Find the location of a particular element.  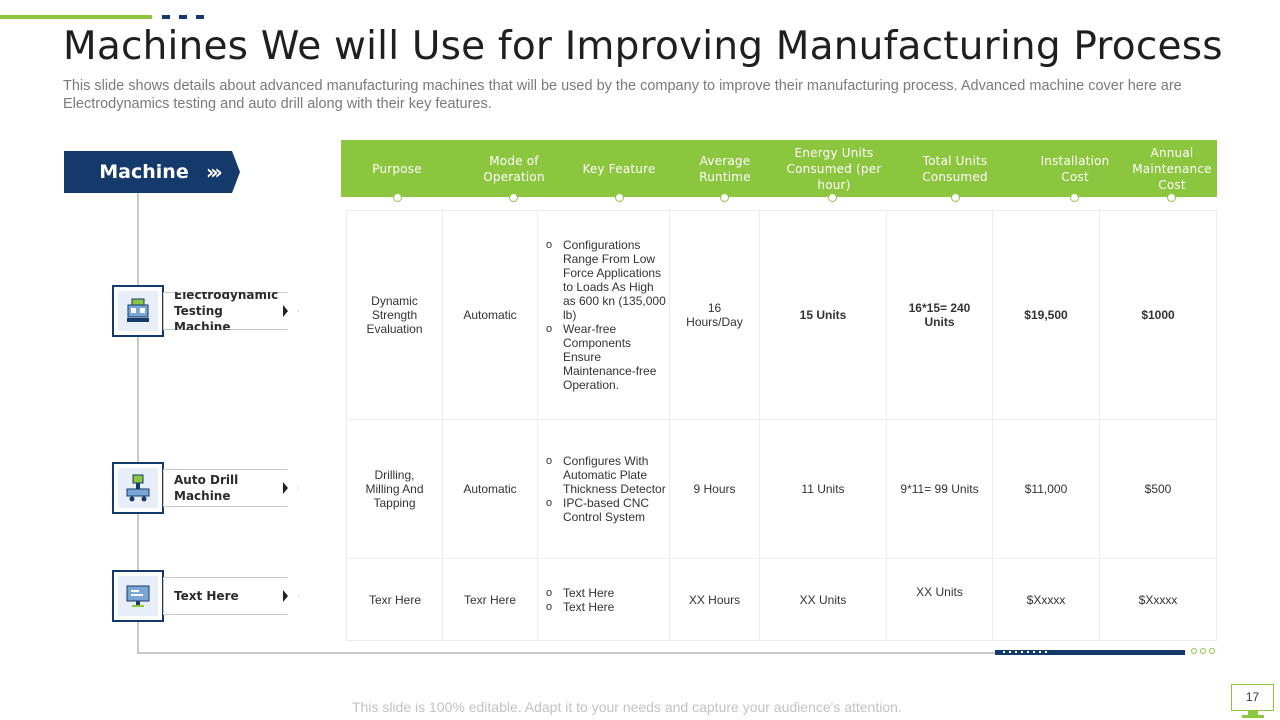

table-cell-installation: $19,500 is located at coordinates (1046, 315).